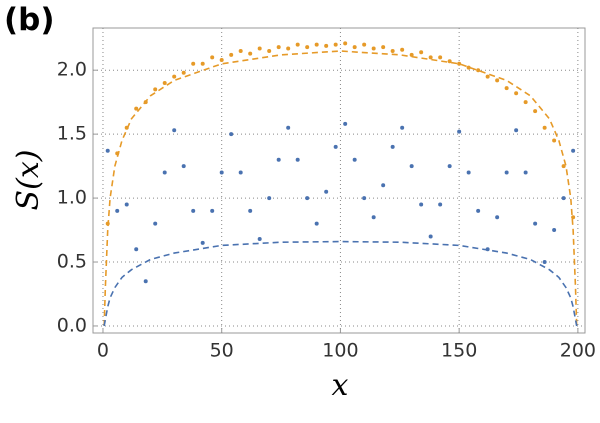 The width and height of the screenshot is (600, 423). Describe the element at coordinates (28, 180) in the screenshot. I see `y-axis-label: S(x)` at that location.